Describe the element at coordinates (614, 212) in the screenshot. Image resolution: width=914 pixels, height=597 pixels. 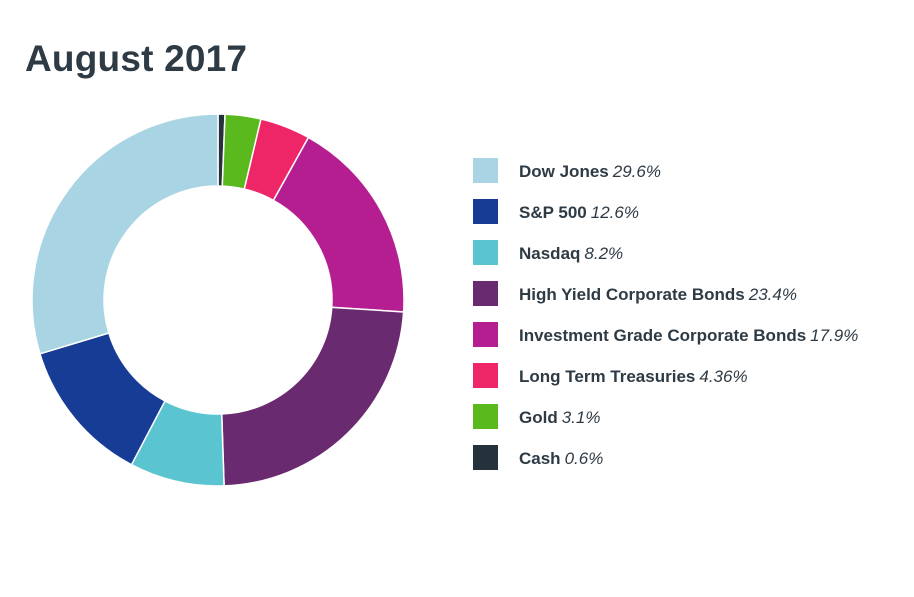
I see `legend-value: 12.6%` at that location.